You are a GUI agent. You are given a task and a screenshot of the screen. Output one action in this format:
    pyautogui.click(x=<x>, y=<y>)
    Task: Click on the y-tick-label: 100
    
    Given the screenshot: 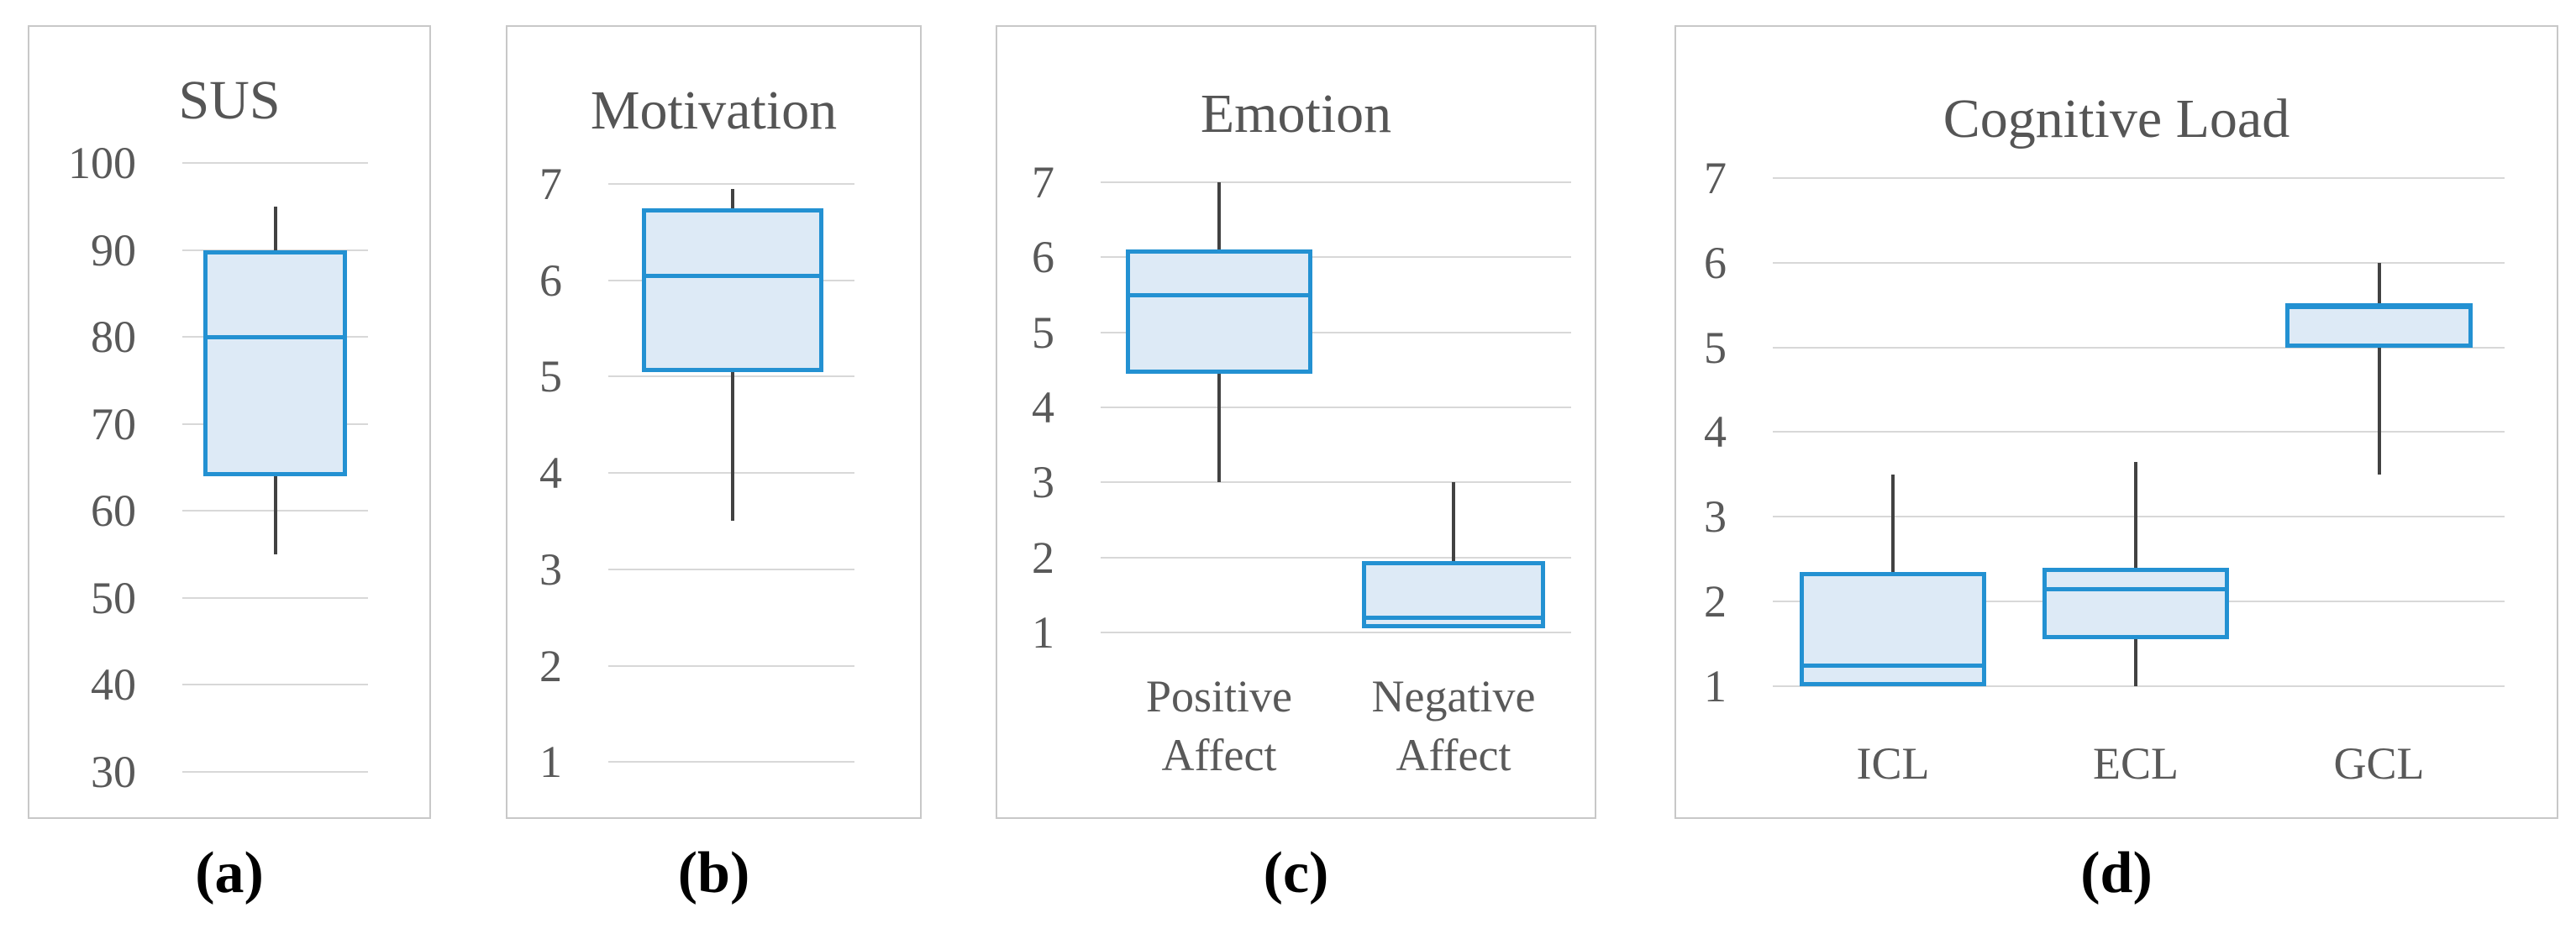 What is the action you would take?
    pyautogui.click(x=102, y=163)
    